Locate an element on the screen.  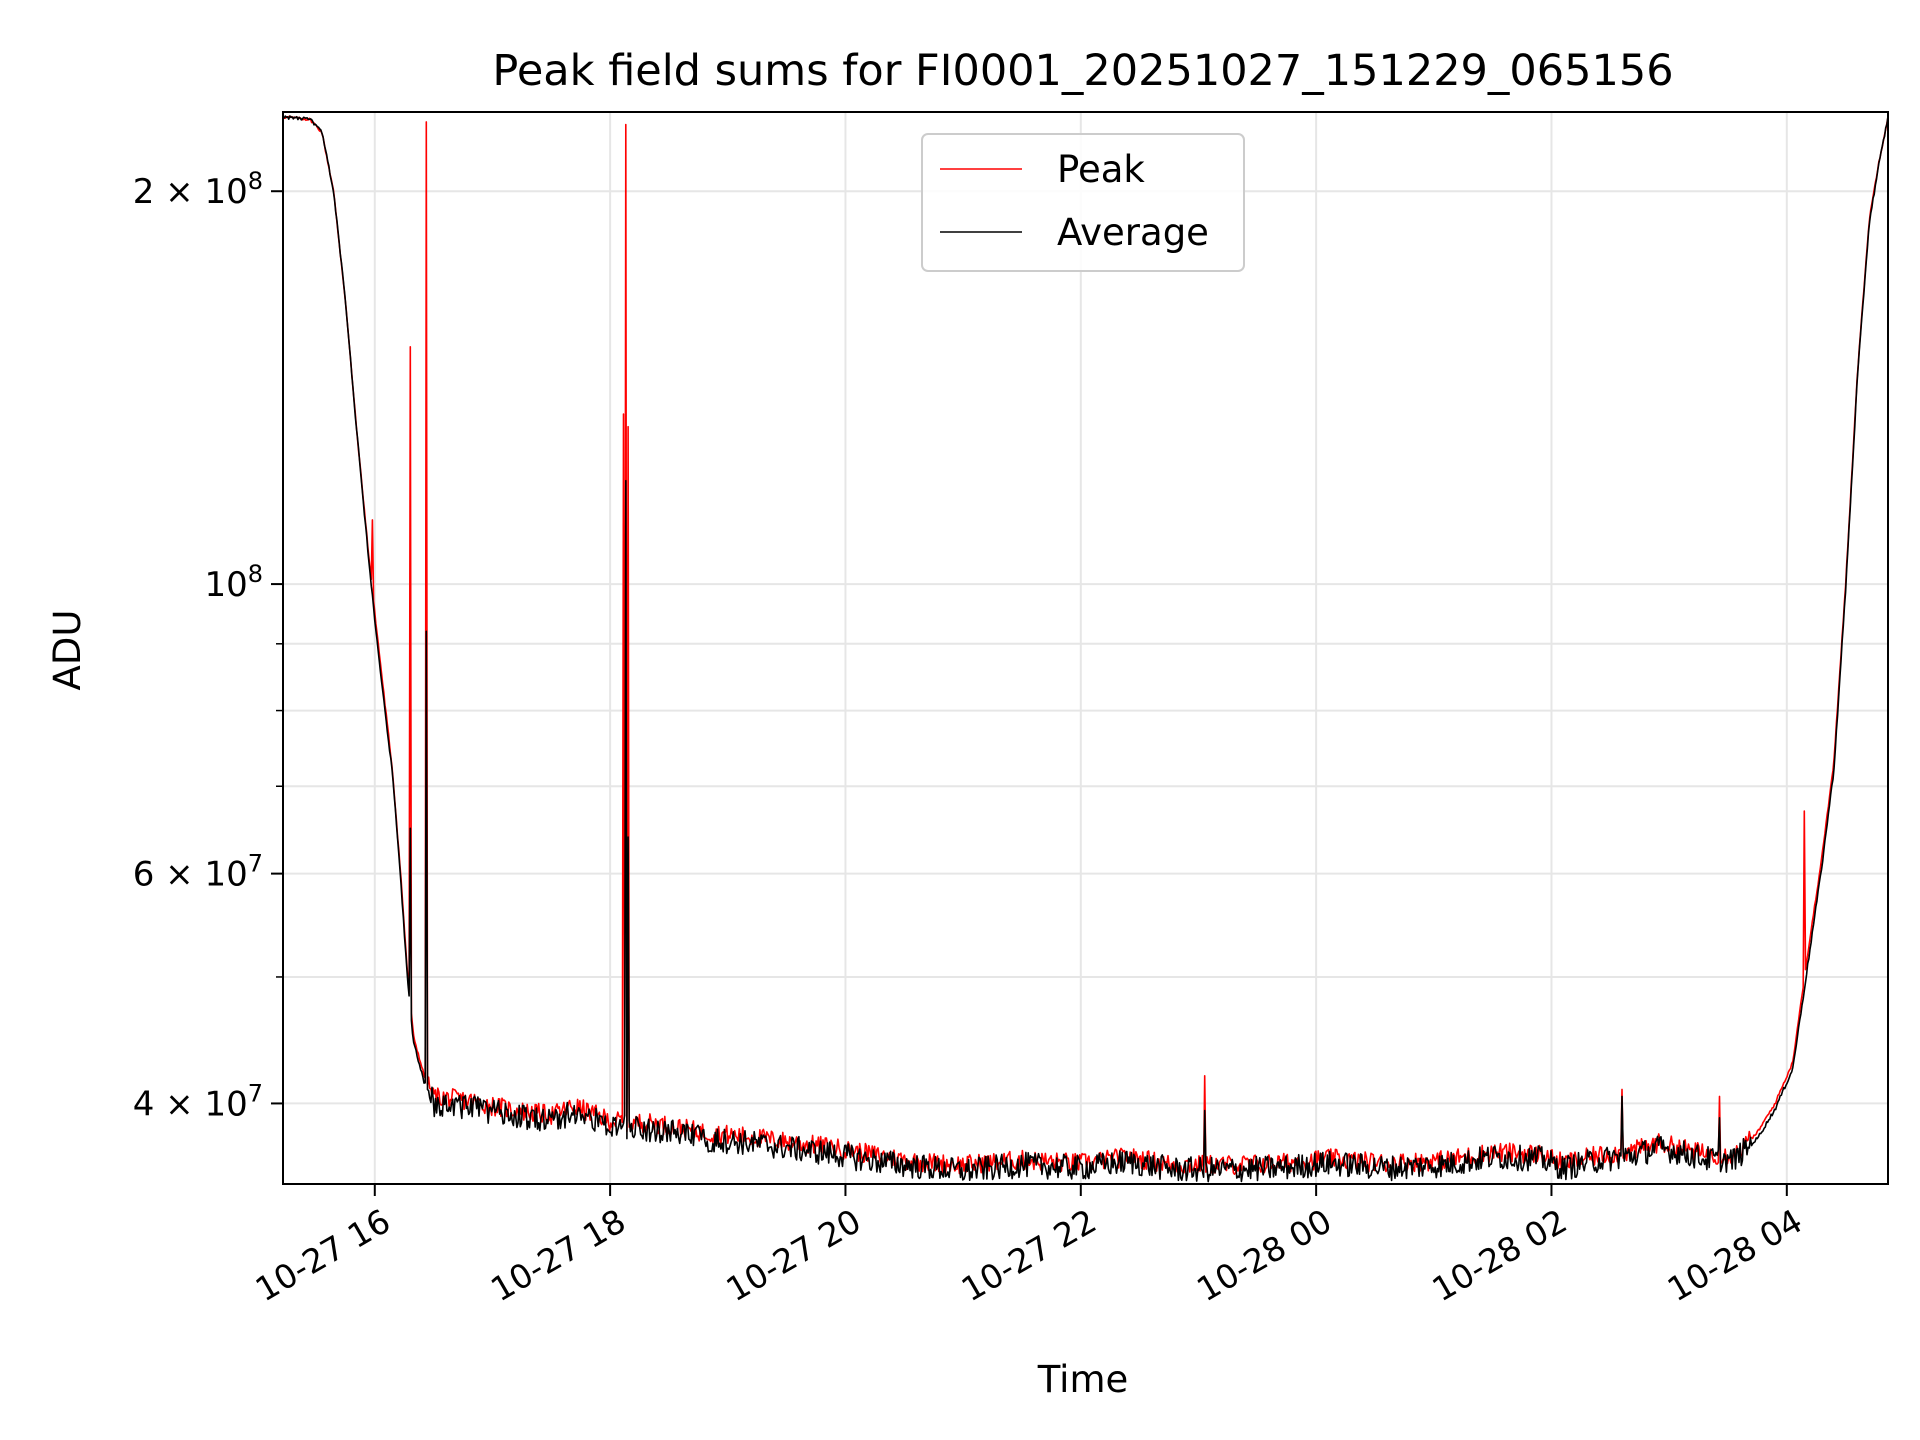
y-tick-label: 108 is located at coordinates (233, 582).